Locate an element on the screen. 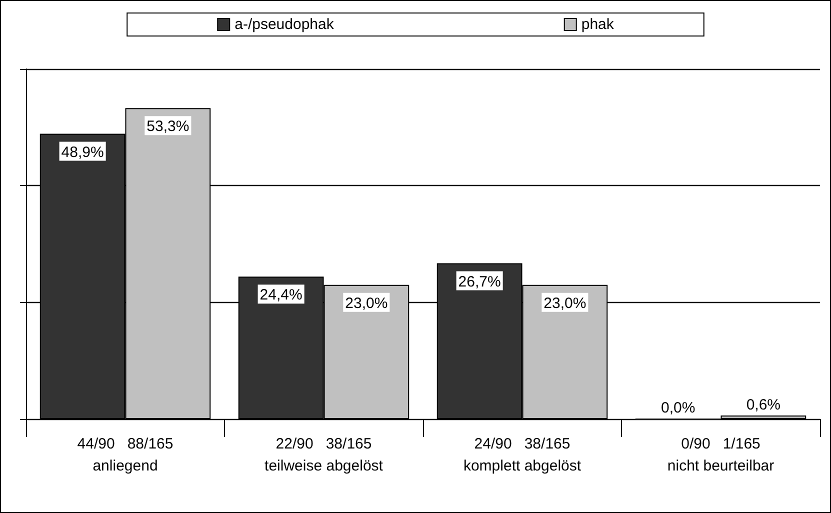 The width and height of the screenshot is (831, 513). data-label: 26,7% is located at coordinates (479, 281).